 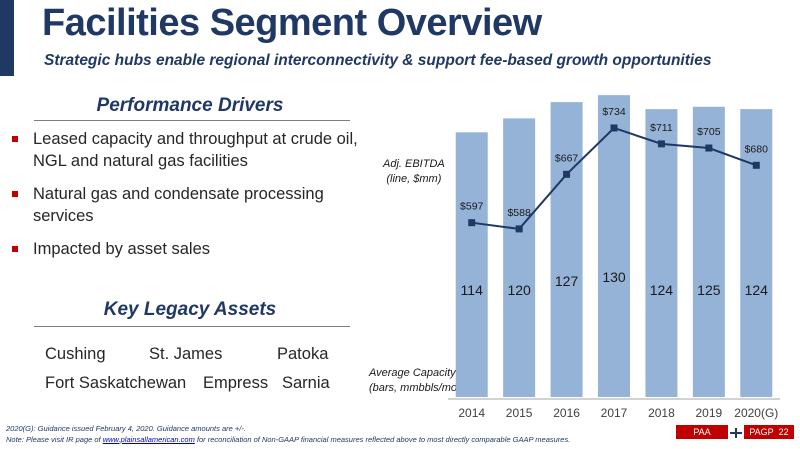 I want to click on line-series-note: Adj. EBITDA (line, $mm), so click(x=414, y=171).